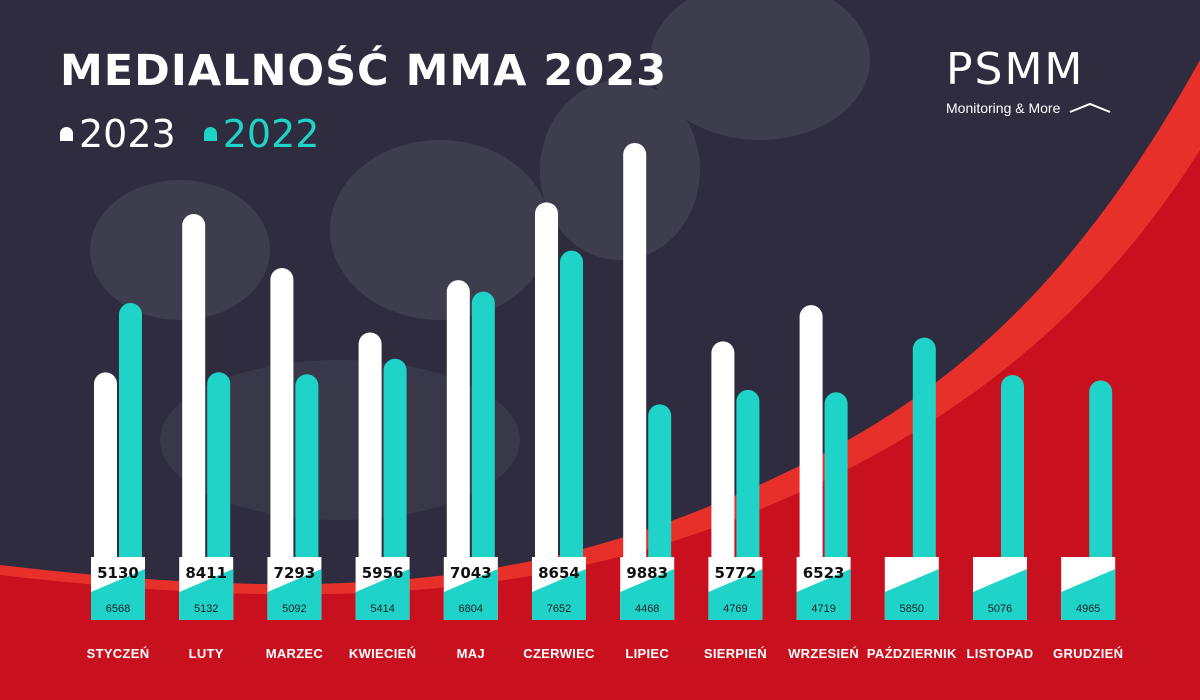 The width and height of the screenshot is (1200, 700). I want to click on data-label-2023: 8654, so click(559, 573).